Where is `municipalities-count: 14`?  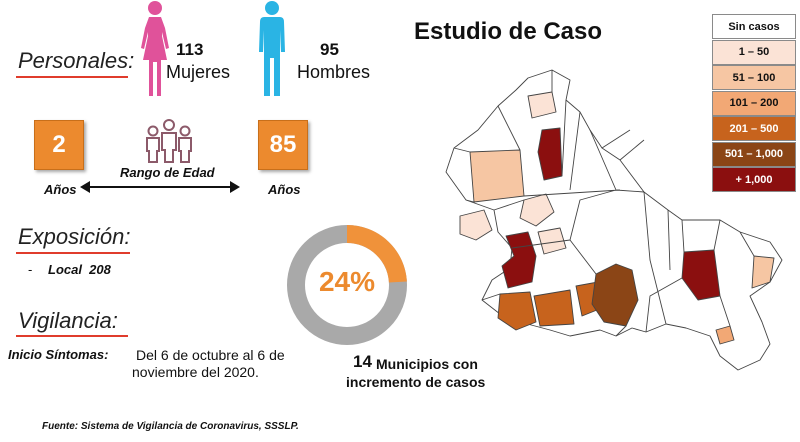 municipalities-count: 14 is located at coordinates (362, 361).